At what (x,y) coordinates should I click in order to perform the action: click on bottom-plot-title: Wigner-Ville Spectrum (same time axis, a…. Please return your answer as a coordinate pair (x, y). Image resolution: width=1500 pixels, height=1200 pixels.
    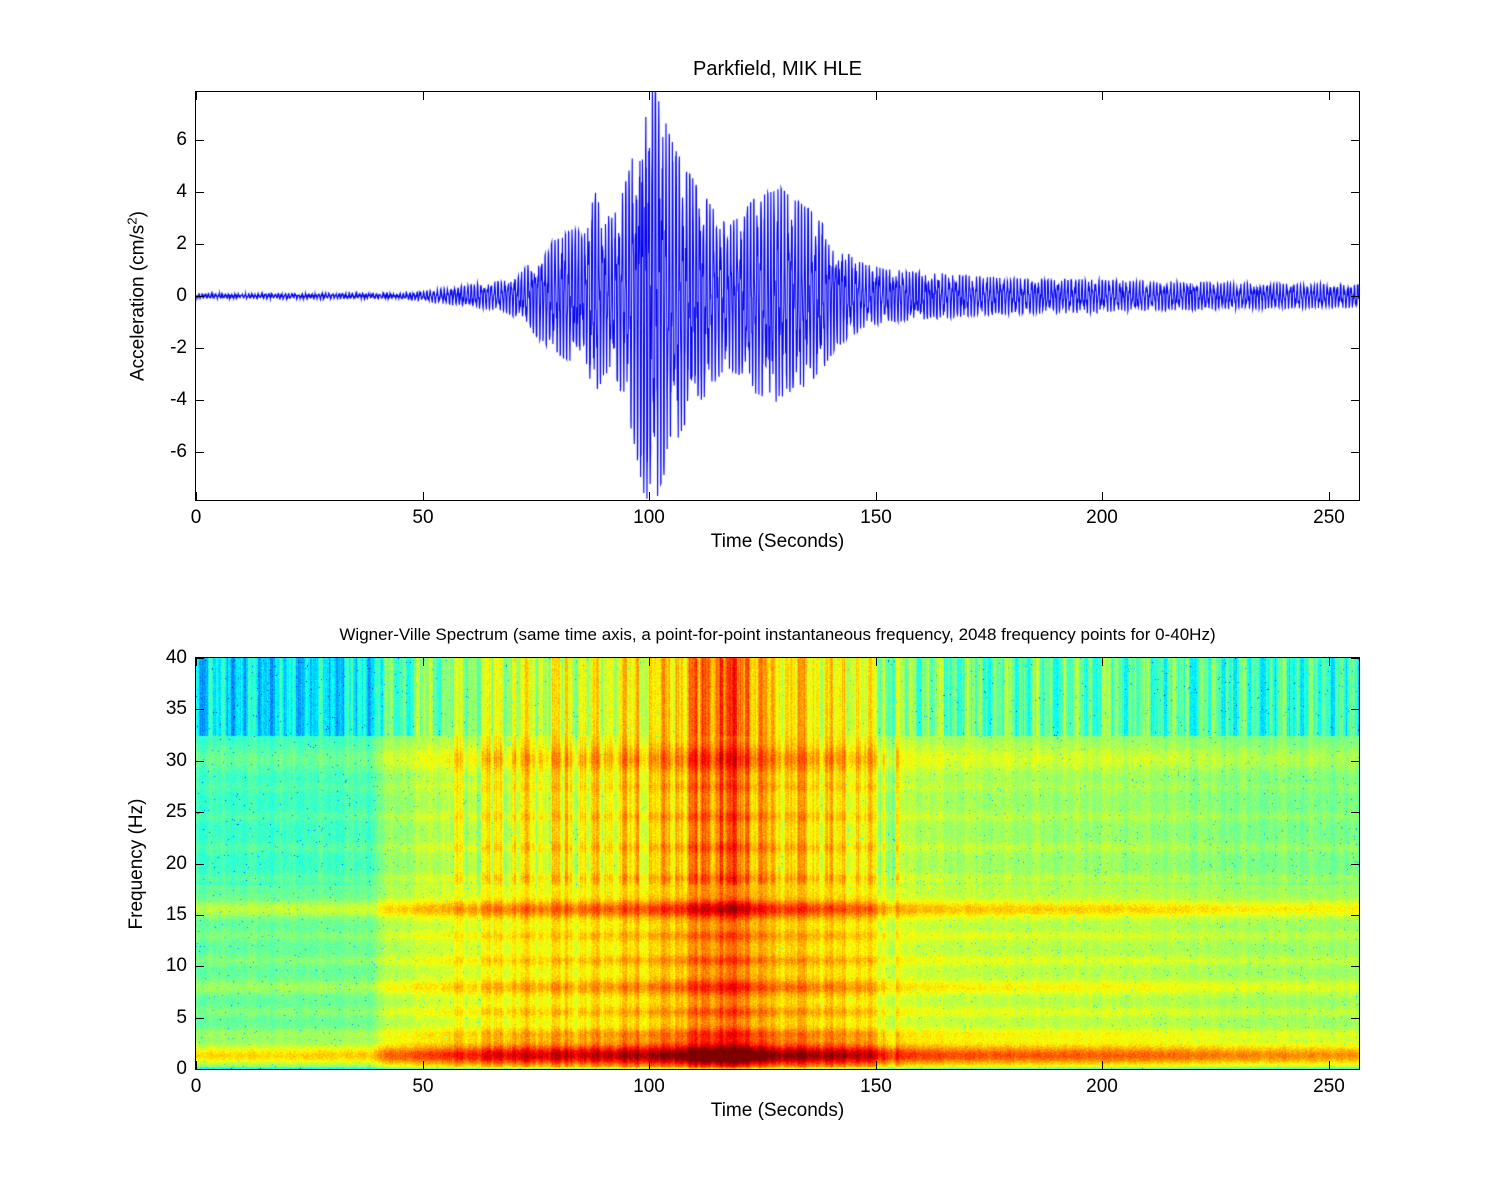
    Looking at the image, I should click on (777, 634).